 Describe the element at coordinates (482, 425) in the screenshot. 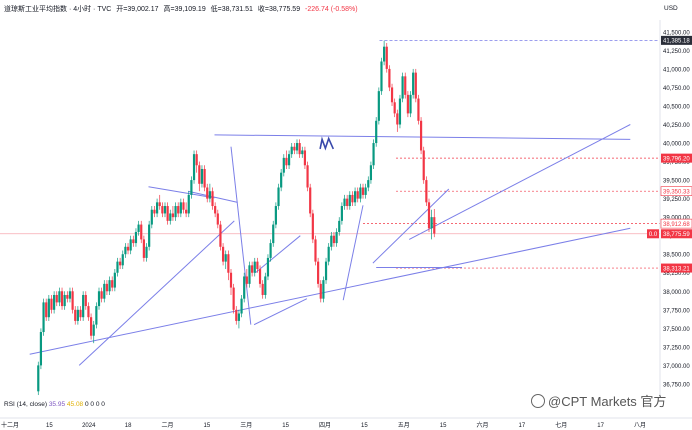

I see `x-tick-label: 六月` at that location.